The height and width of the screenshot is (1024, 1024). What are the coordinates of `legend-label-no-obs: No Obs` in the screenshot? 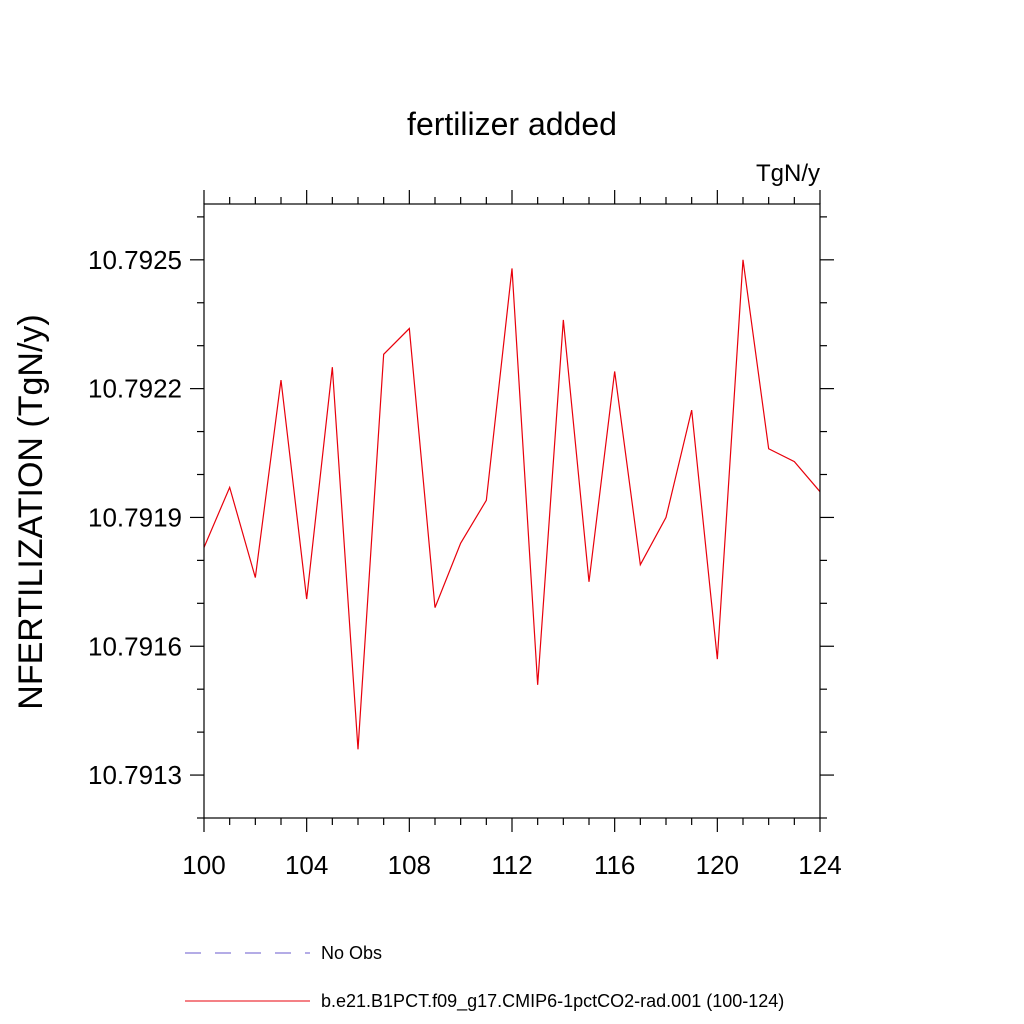 It's located at (351, 953).